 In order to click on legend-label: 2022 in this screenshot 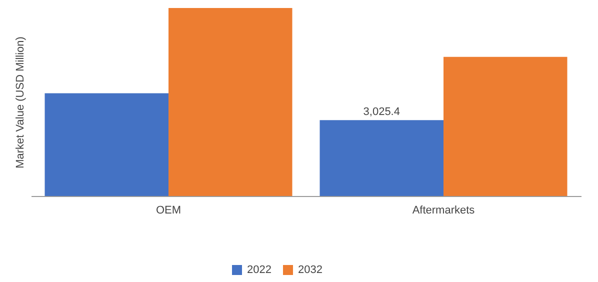, I will do `click(259, 270)`.